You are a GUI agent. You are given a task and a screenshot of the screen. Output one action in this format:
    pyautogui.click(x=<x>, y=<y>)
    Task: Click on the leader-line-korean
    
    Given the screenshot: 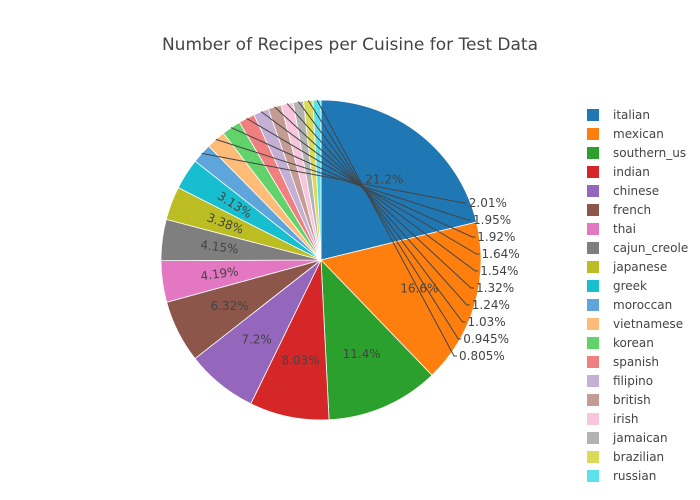 What is the action you would take?
    pyautogui.click(x=353, y=182)
    